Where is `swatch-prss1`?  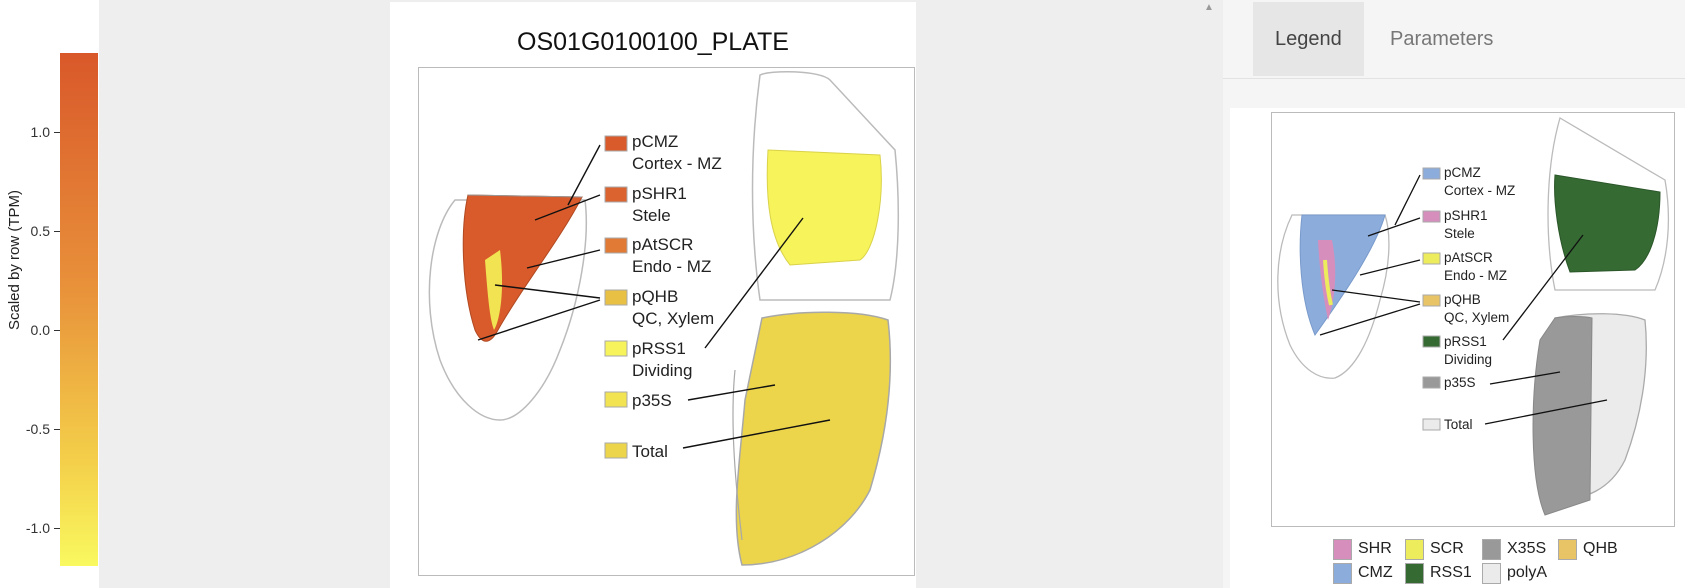
swatch-prss1 is located at coordinates (616, 348).